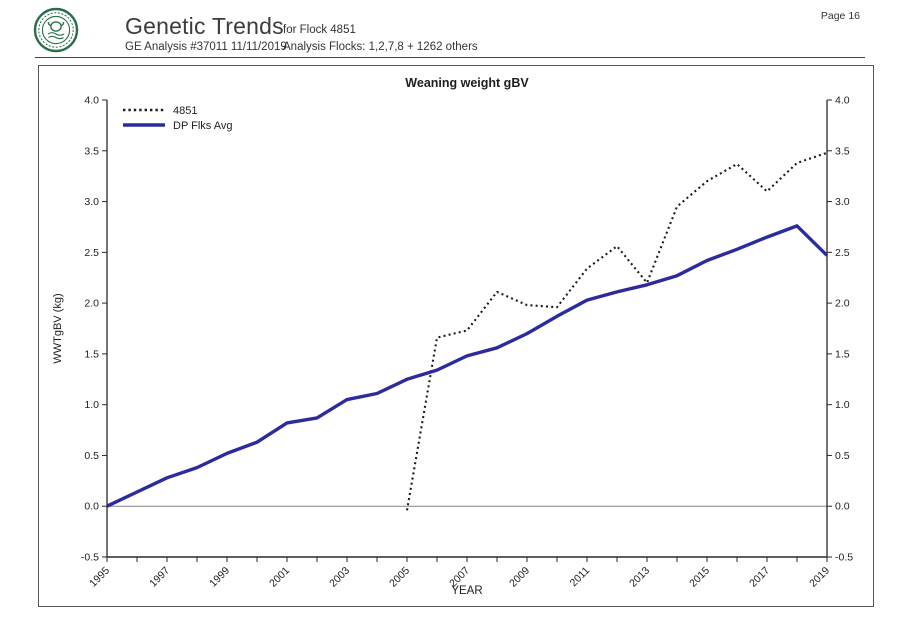 This screenshot has height=636, width=900. I want to click on y-axis-title: WWTgBV (kg), so click(58, 328).